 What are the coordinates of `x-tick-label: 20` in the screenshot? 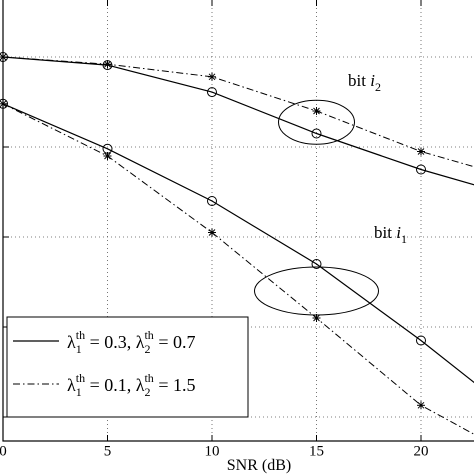 It's located at (421, 452).